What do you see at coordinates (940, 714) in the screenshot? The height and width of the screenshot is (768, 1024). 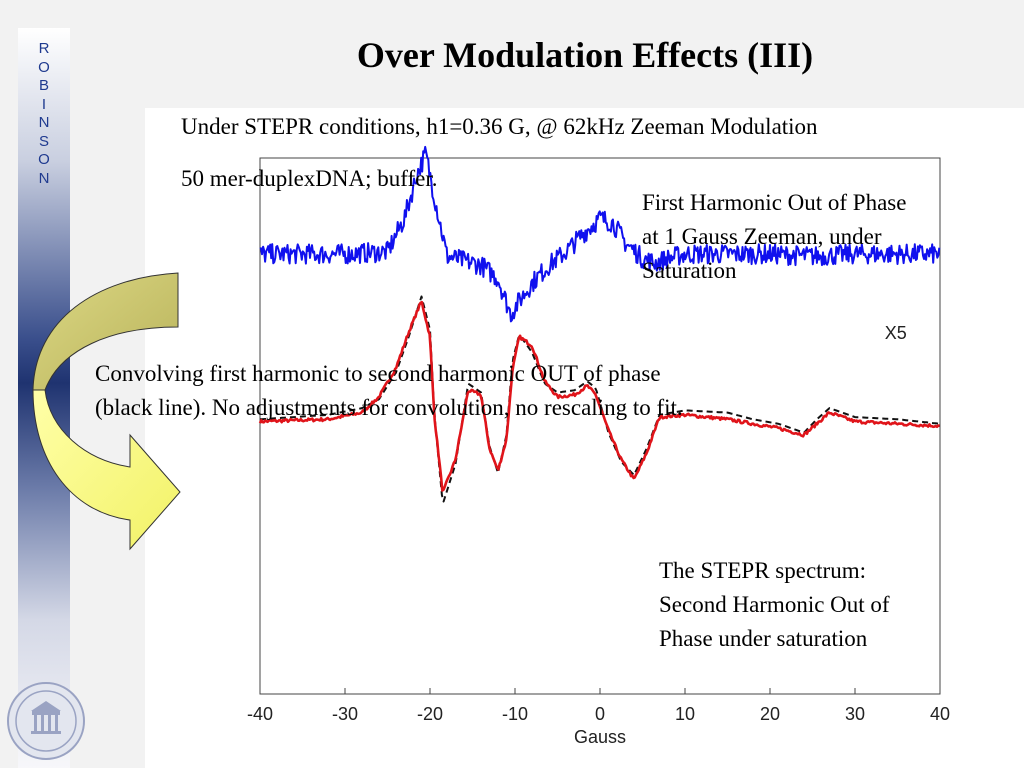 I see `x-tick-label: 40` at bounding box center [940, 714].